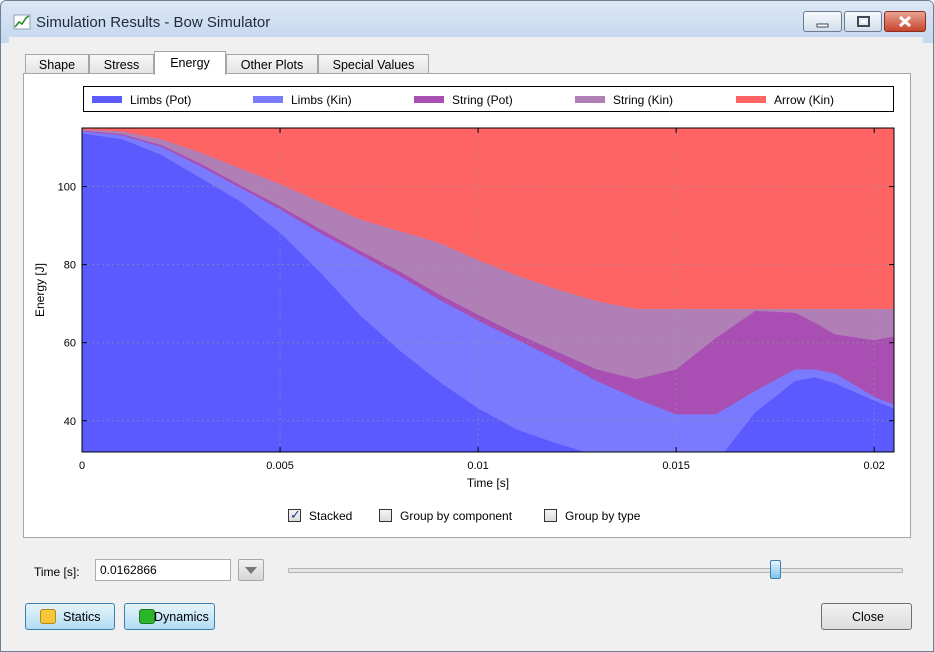 The image size is (934, 652). I want to click on close-button-label: Close, so click(868, 617).